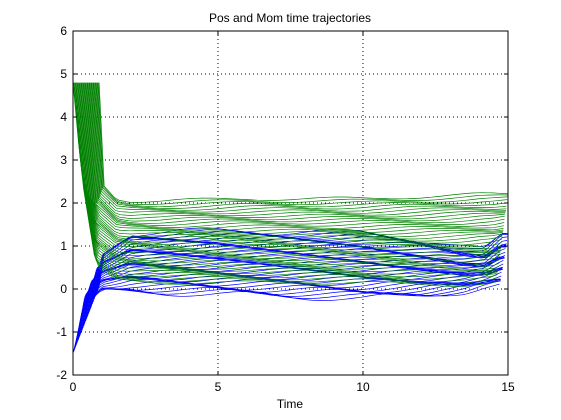  What do you see at coordinates (218, 387) in the screenshot?
I see `x-tick-label: 5` at bounding box center [218, 387].